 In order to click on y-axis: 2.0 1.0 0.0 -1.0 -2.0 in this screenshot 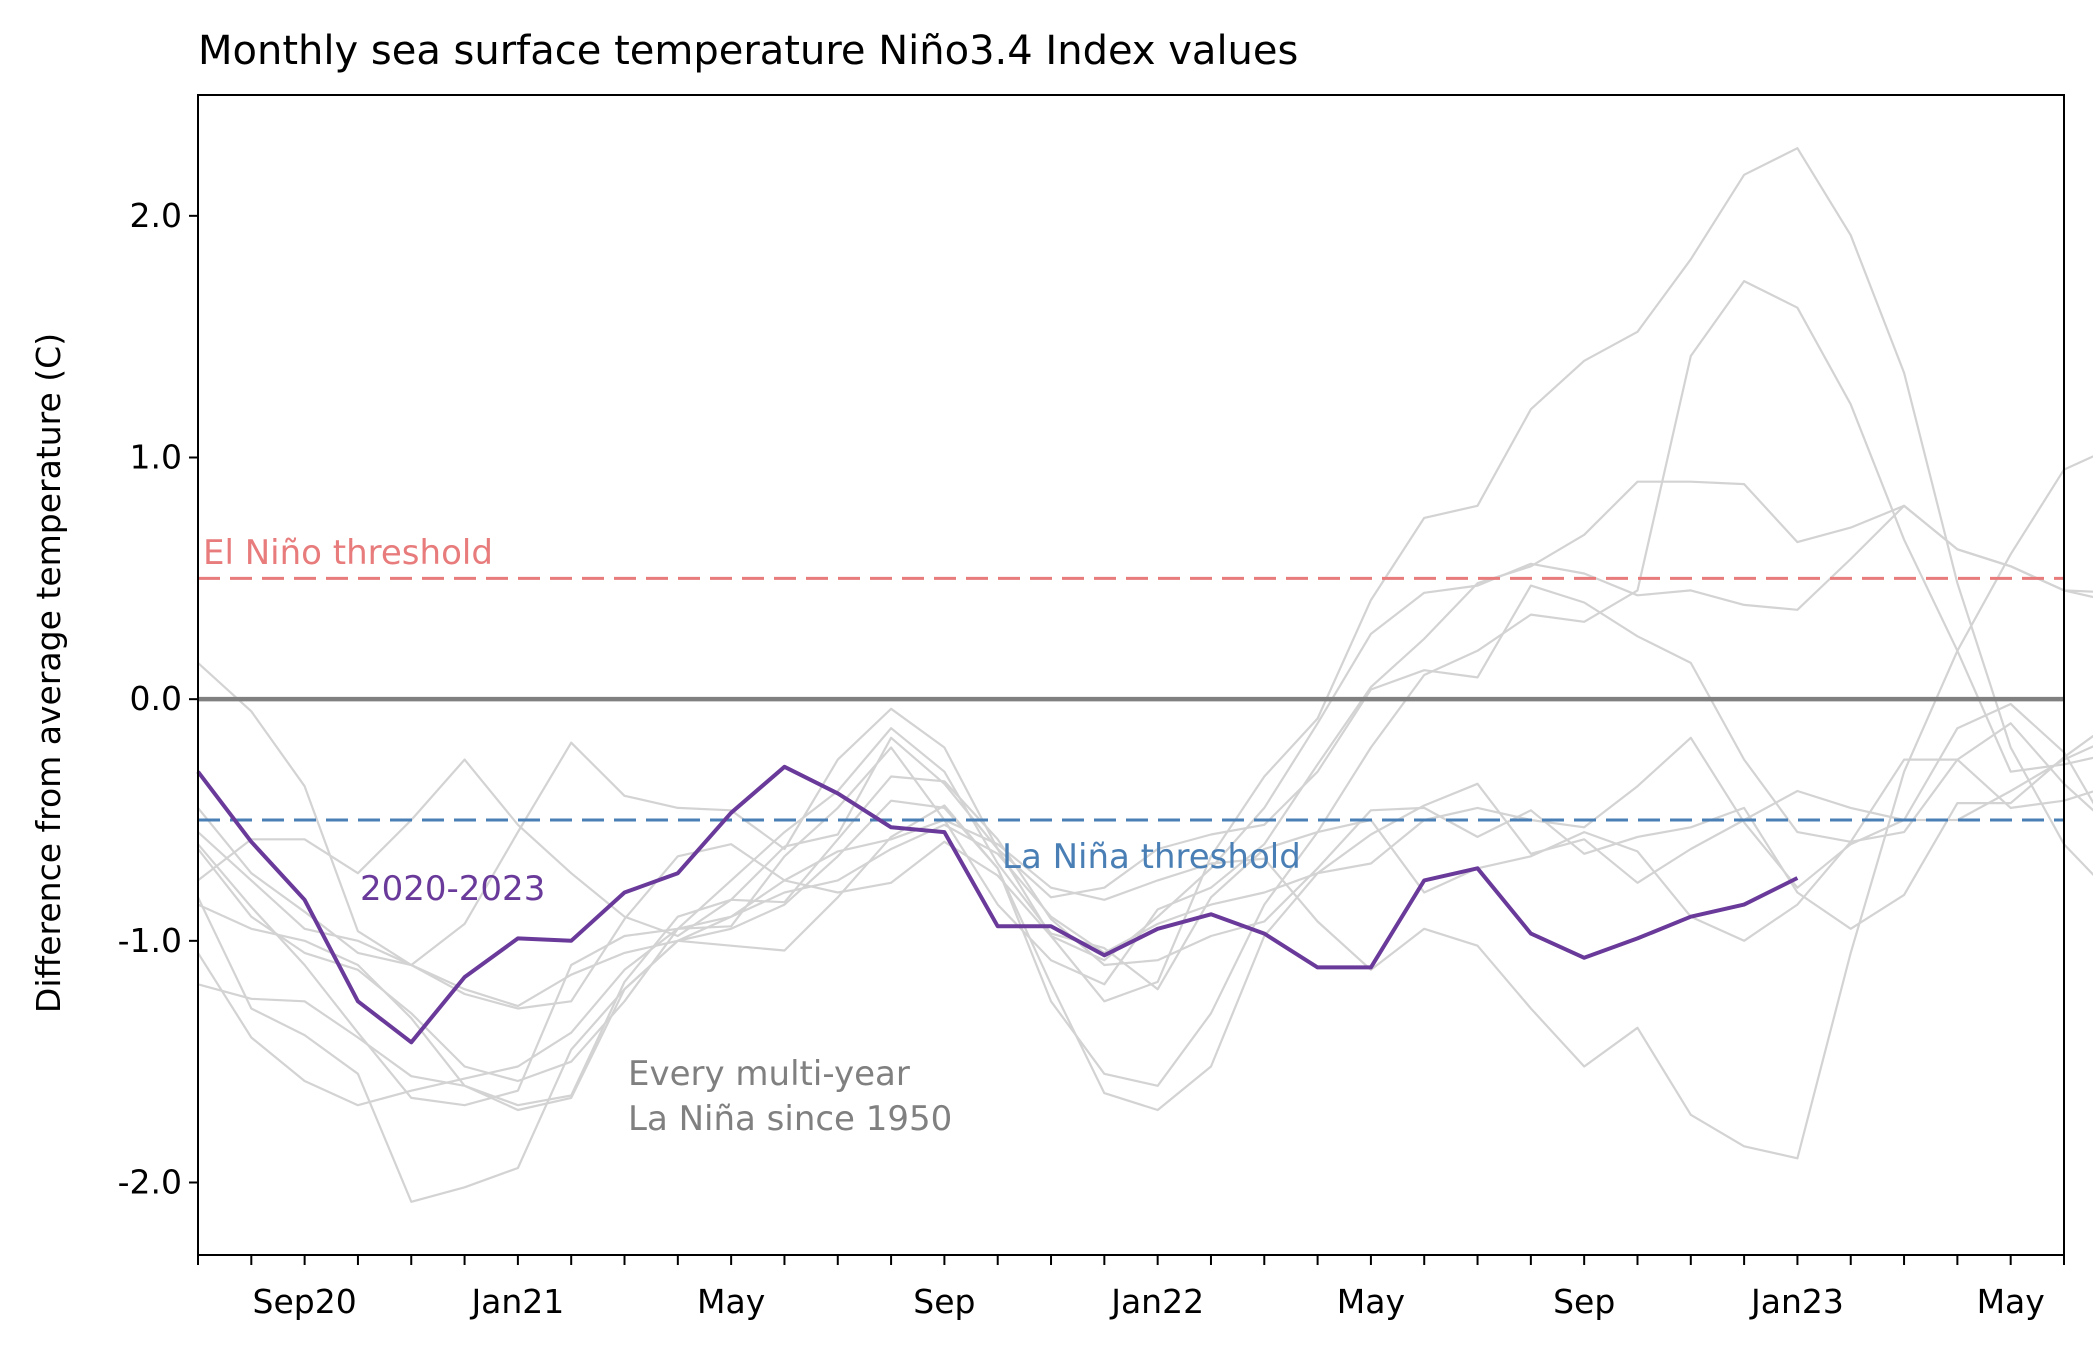, I will do `click(158, 699)`.